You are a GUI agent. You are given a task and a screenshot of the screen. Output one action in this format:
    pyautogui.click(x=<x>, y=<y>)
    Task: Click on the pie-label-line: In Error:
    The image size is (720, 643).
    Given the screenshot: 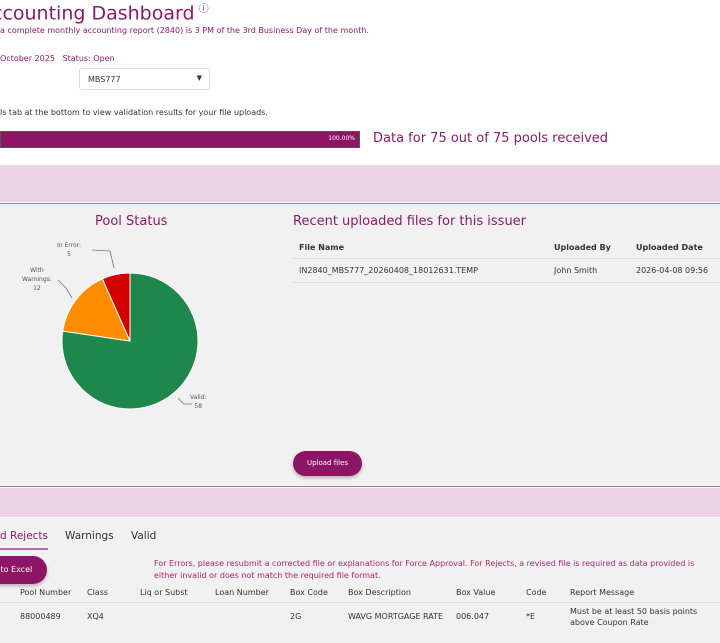 What is the action you would take?
    pyautogui.click(x=69, y=245)
    